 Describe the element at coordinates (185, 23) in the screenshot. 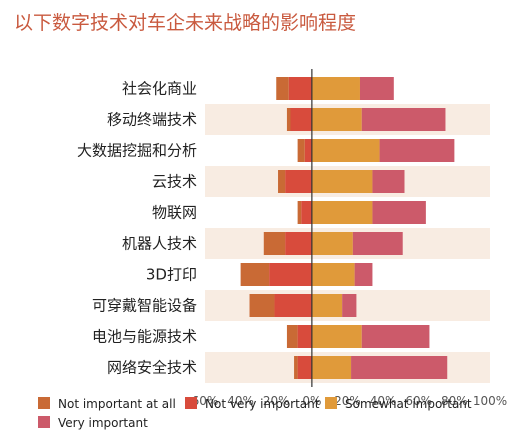

I see `chart-title: 以下数字技术对车企未来战略的影响程度` at that location.